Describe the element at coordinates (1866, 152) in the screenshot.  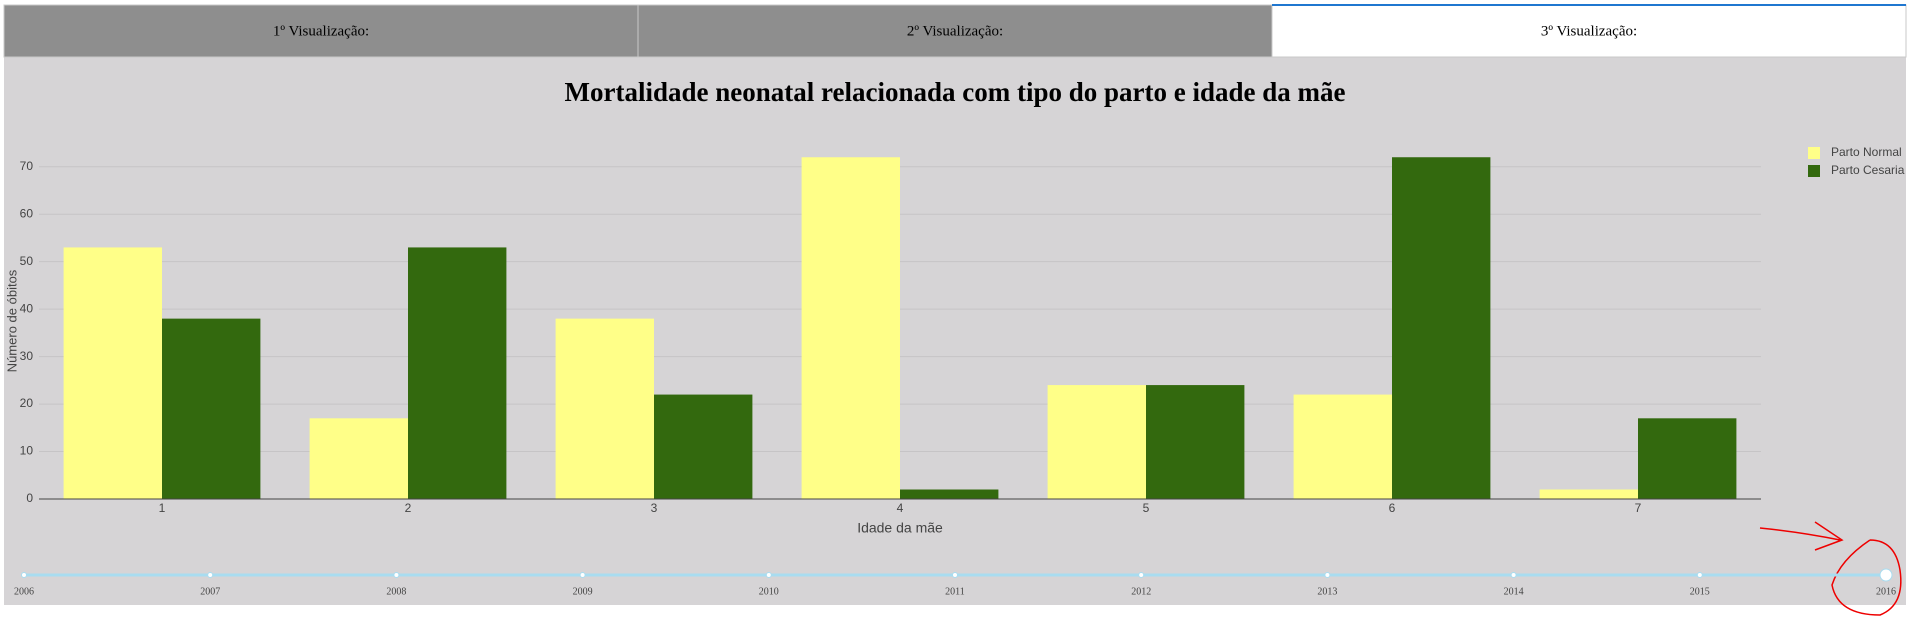
I see `legend-label: Parto Normal` at that location.